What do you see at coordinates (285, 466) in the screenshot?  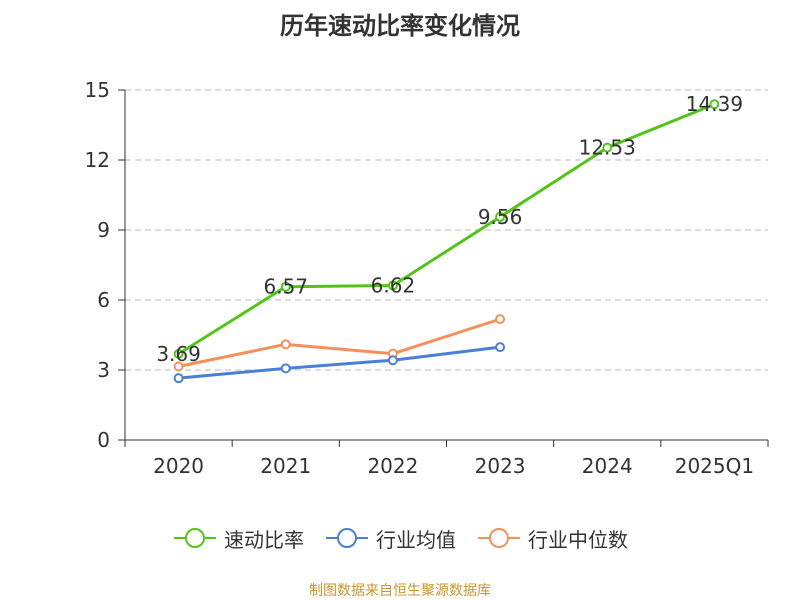 I see `x-tick-label: 2021` at bounding box center [285, 466].